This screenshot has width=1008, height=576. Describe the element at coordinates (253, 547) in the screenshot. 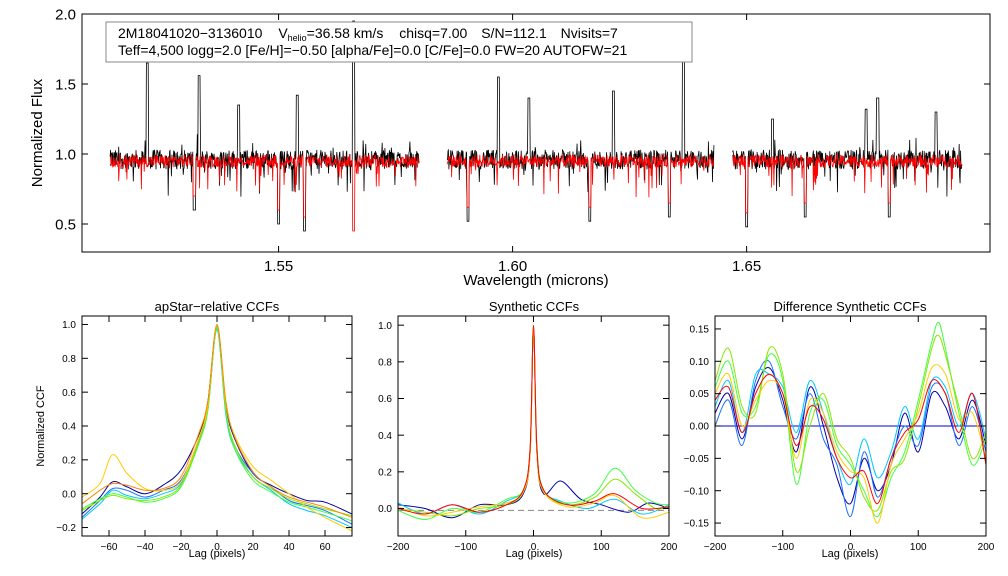

I see `ccf1-xtick-label: 20` at that location.